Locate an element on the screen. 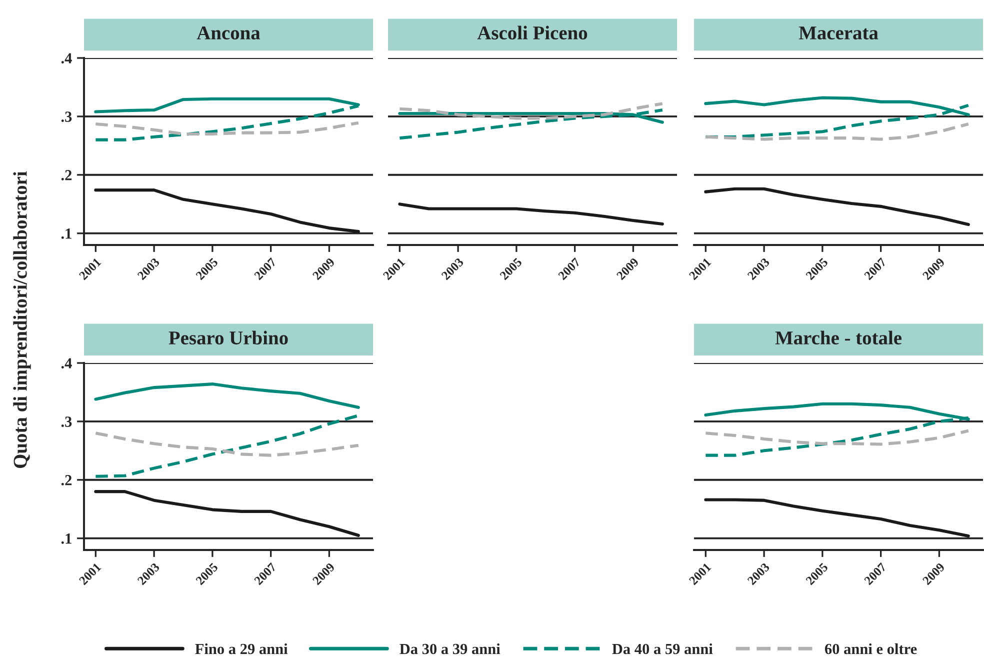 This screenshot has height=671, width=984. y-axis-title: Quota di imprenditori/collaboratori is located at coordinates (22, 319).